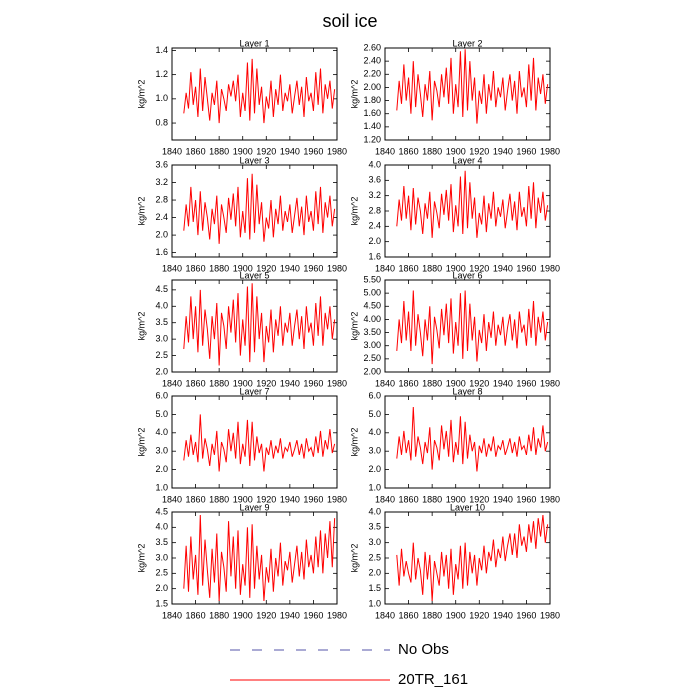 This screenshot has height=700, width=700. What do you see at coordinates (372, 371) in the screenshot?
I see `y-tick-label: 2.00` at bounding box center [372, 371].